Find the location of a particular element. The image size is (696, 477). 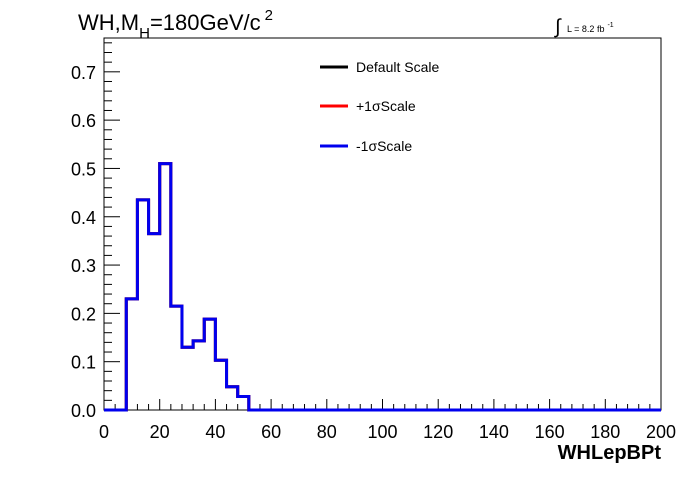

title-superscript: 2 is located at coordinates (269, 15).